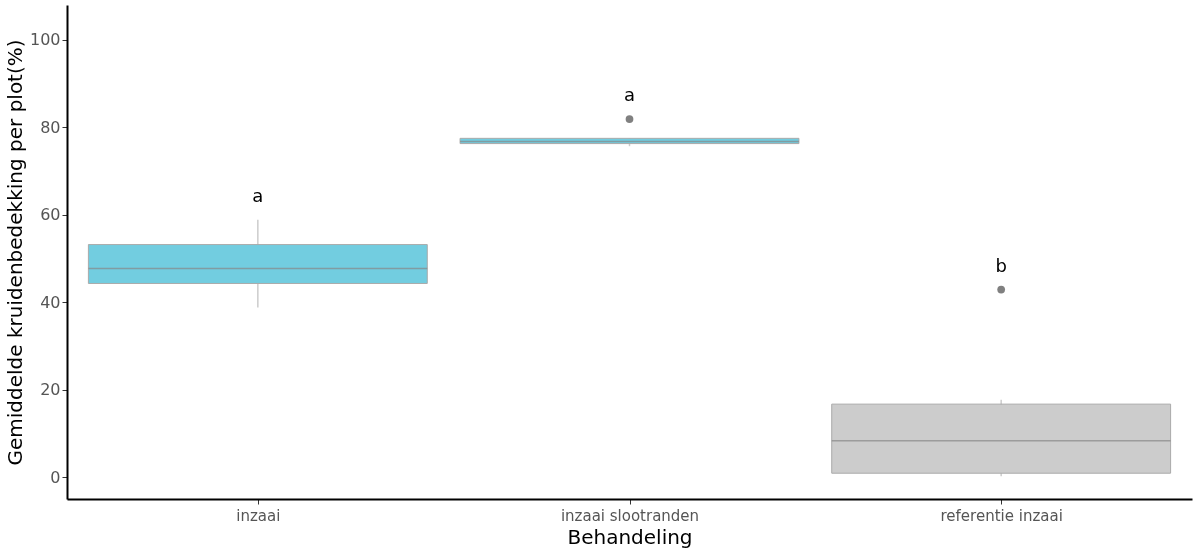 The image size is (1197, 552). I want to click on x-tick-label: inzaai, so click(258, 515).